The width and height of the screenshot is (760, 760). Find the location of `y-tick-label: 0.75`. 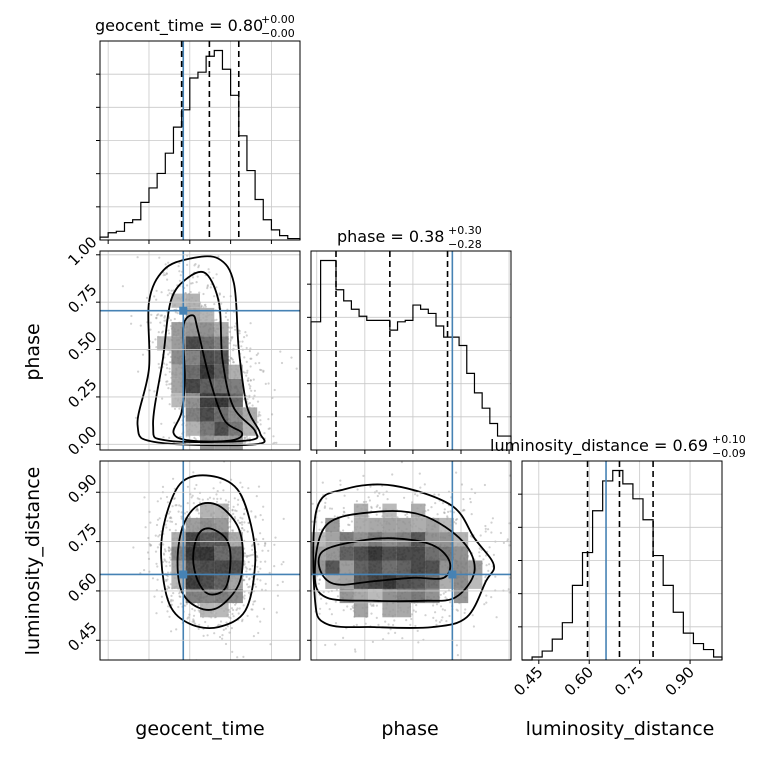

y-tick-label: 0.75 is located at coordinates (82, 538).